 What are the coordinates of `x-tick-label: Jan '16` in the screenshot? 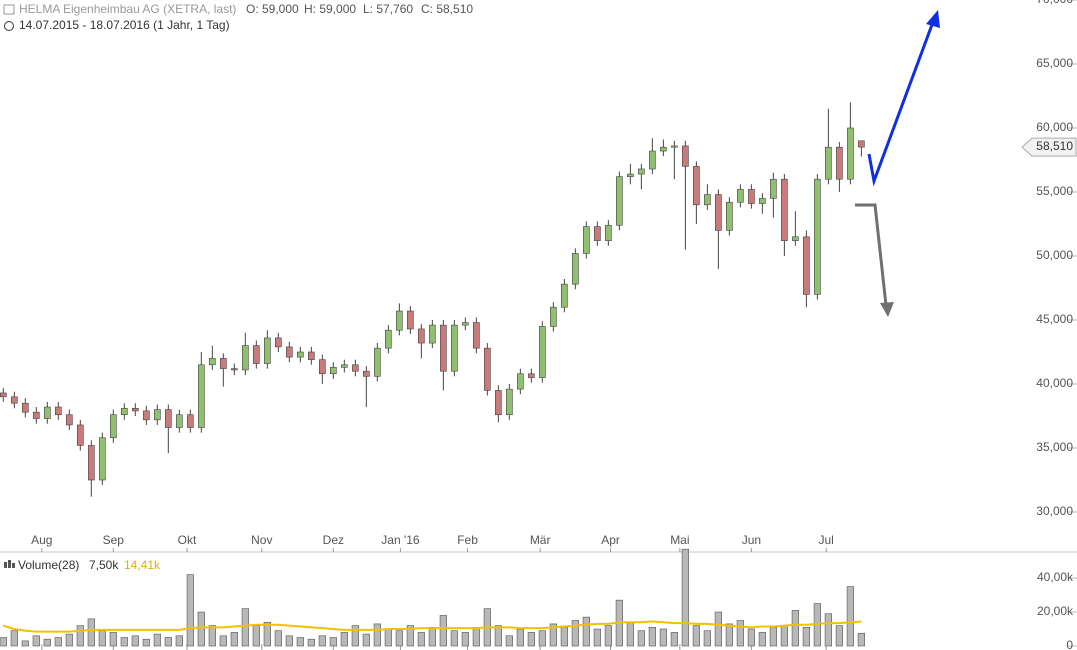 It's located at (400, 540).